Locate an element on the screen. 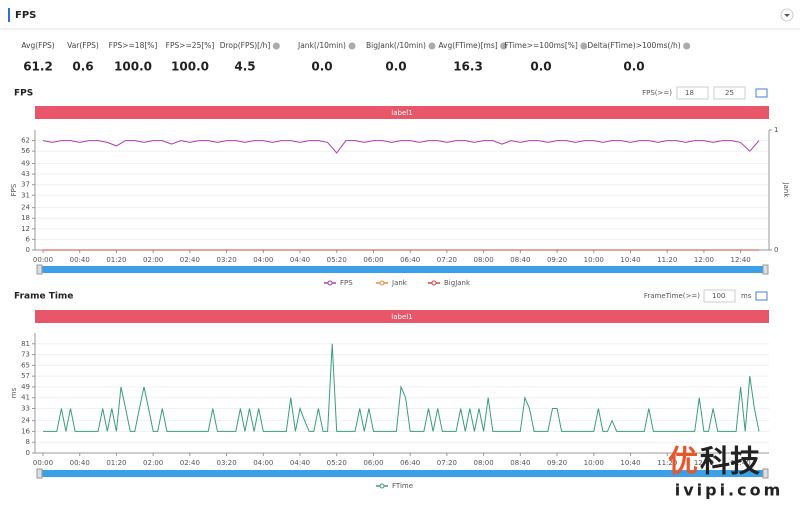 The image size is (800, 508). y-tick-label: 37 is located at coordinates (25, 185).